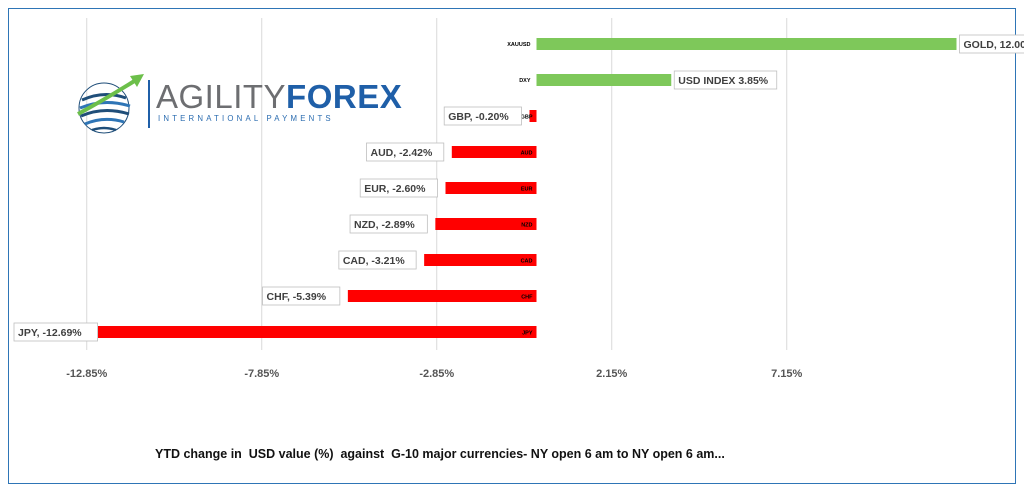 Image resolution: width=1024 pixels, height=492 pixels. What do you see at coordinates (297, 297) in the screenshot?
I see `data-label: CHF, -5.39%` at bounding box center [297, 297].